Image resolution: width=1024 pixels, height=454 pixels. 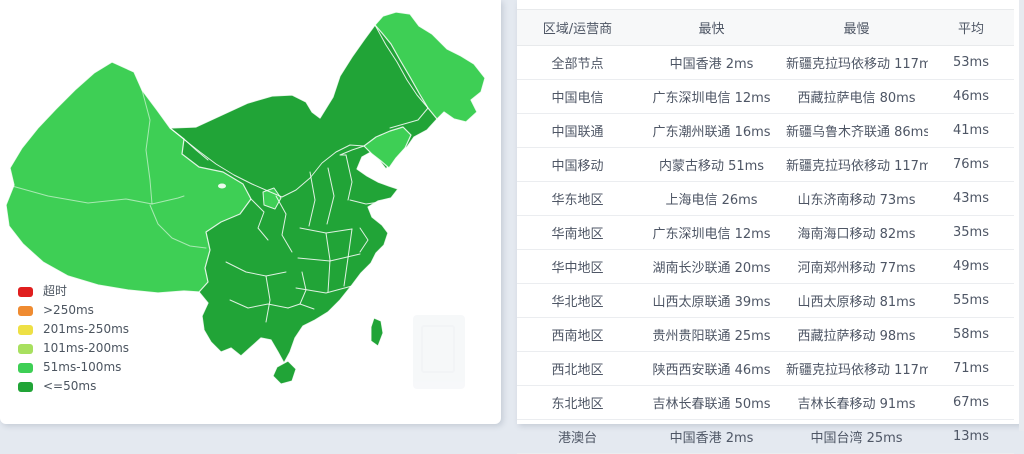 I want to click on cell-region: 中国电信, so click(x=577, y=96).